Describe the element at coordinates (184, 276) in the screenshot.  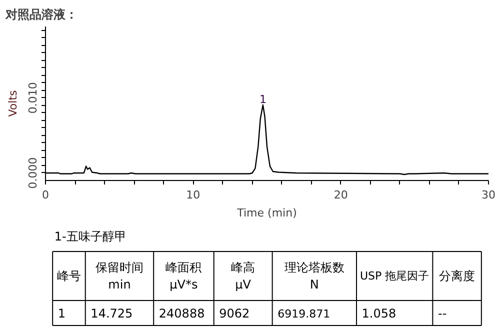
I see `text: 峰面积 μV*s` at that location.